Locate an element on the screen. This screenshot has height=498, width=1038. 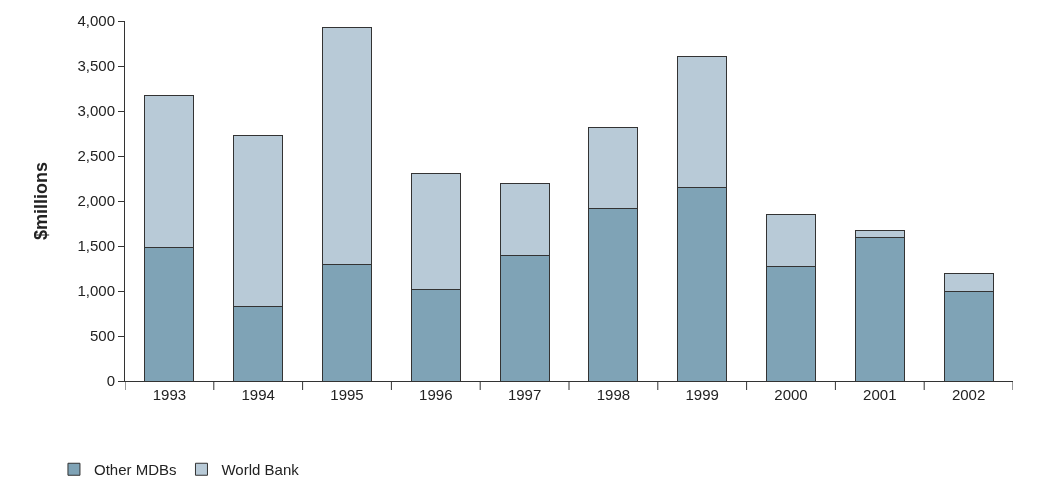
y-tick-label: 1,500 is located at coordinates (96, 246).